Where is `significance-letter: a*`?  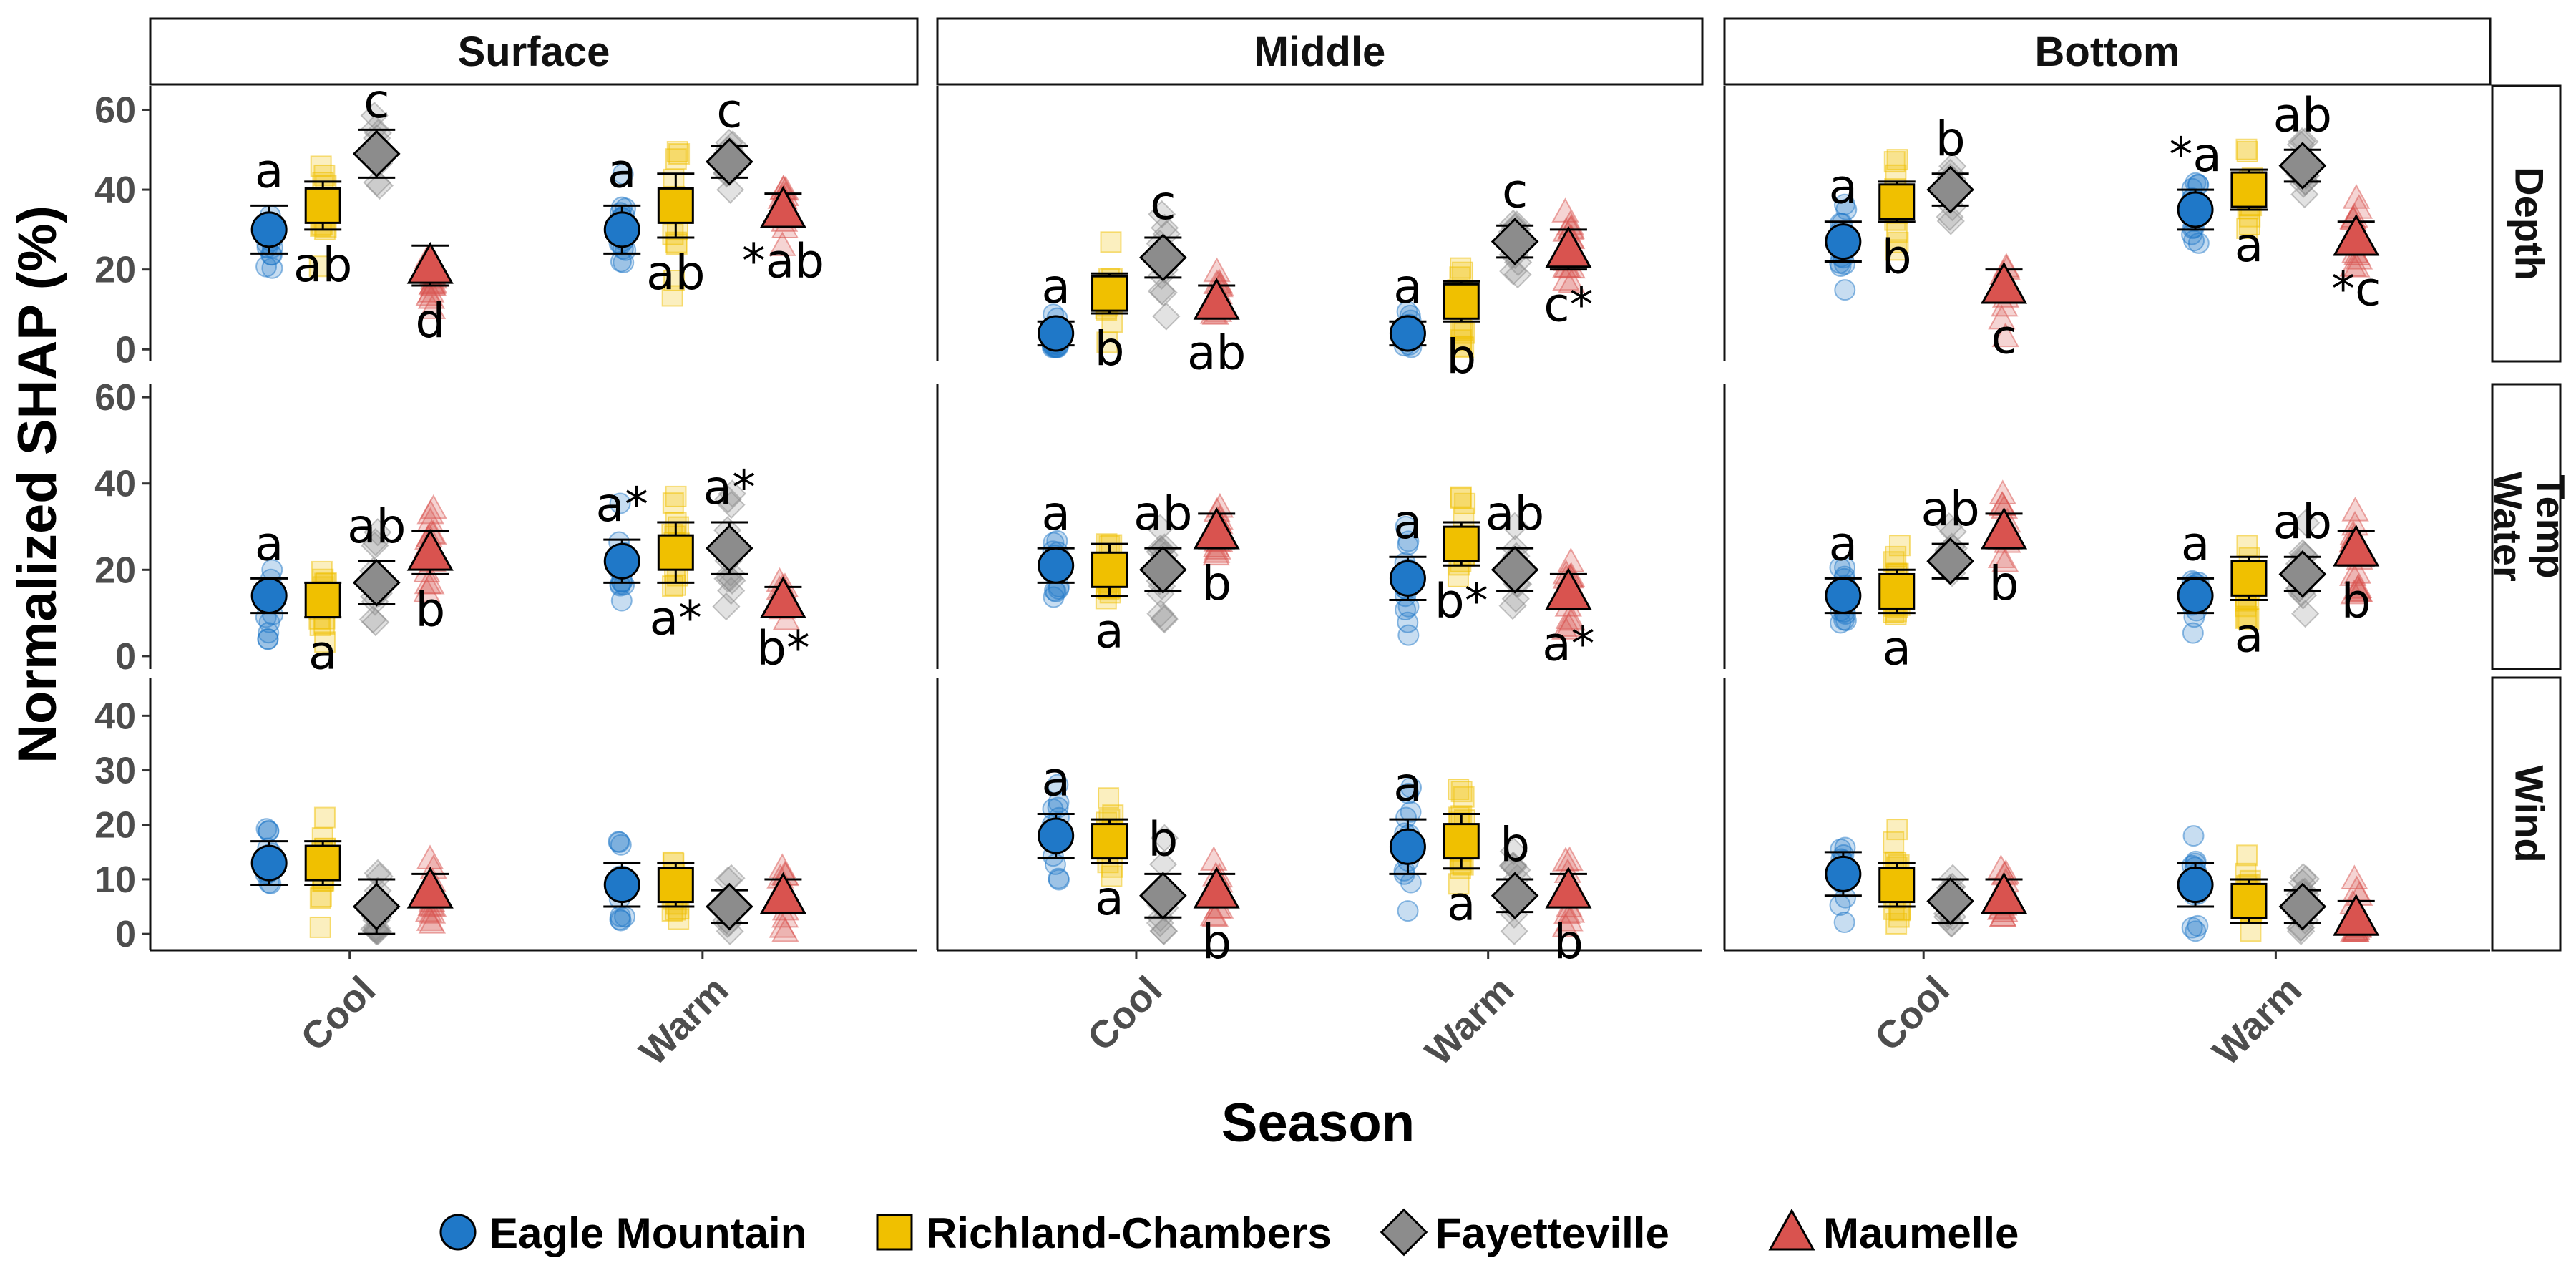
significance-letter: a* is located at coordinates (1568, 644).